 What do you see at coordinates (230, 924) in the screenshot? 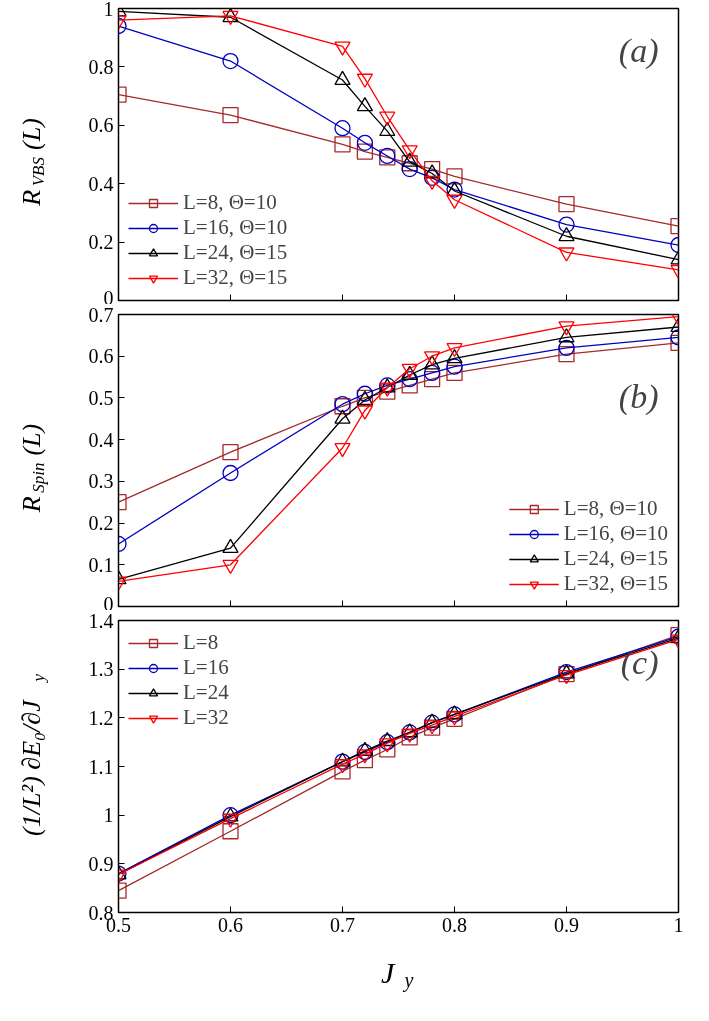
I see `x-tick-label: 0.6` at bounding box center [230, 924].